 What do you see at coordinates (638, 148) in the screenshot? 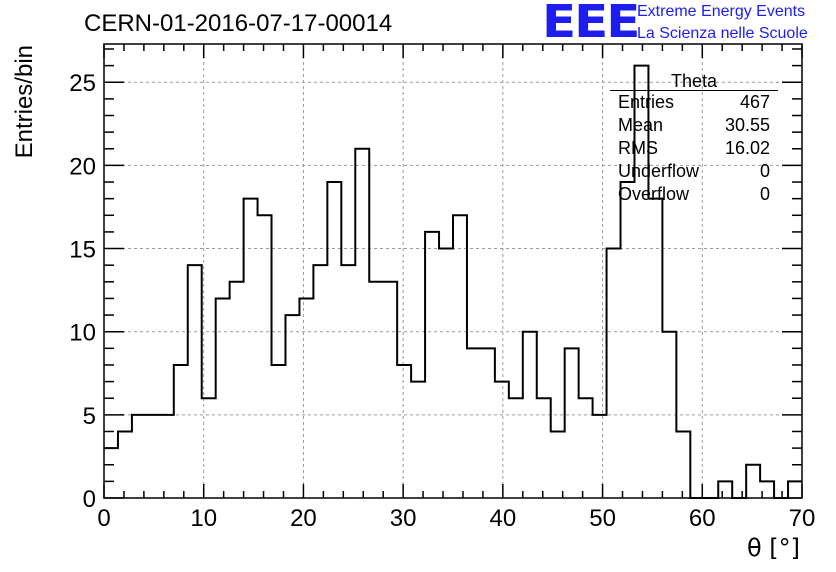
I see `stats-label: RMS` at bounding box center [638, 148].